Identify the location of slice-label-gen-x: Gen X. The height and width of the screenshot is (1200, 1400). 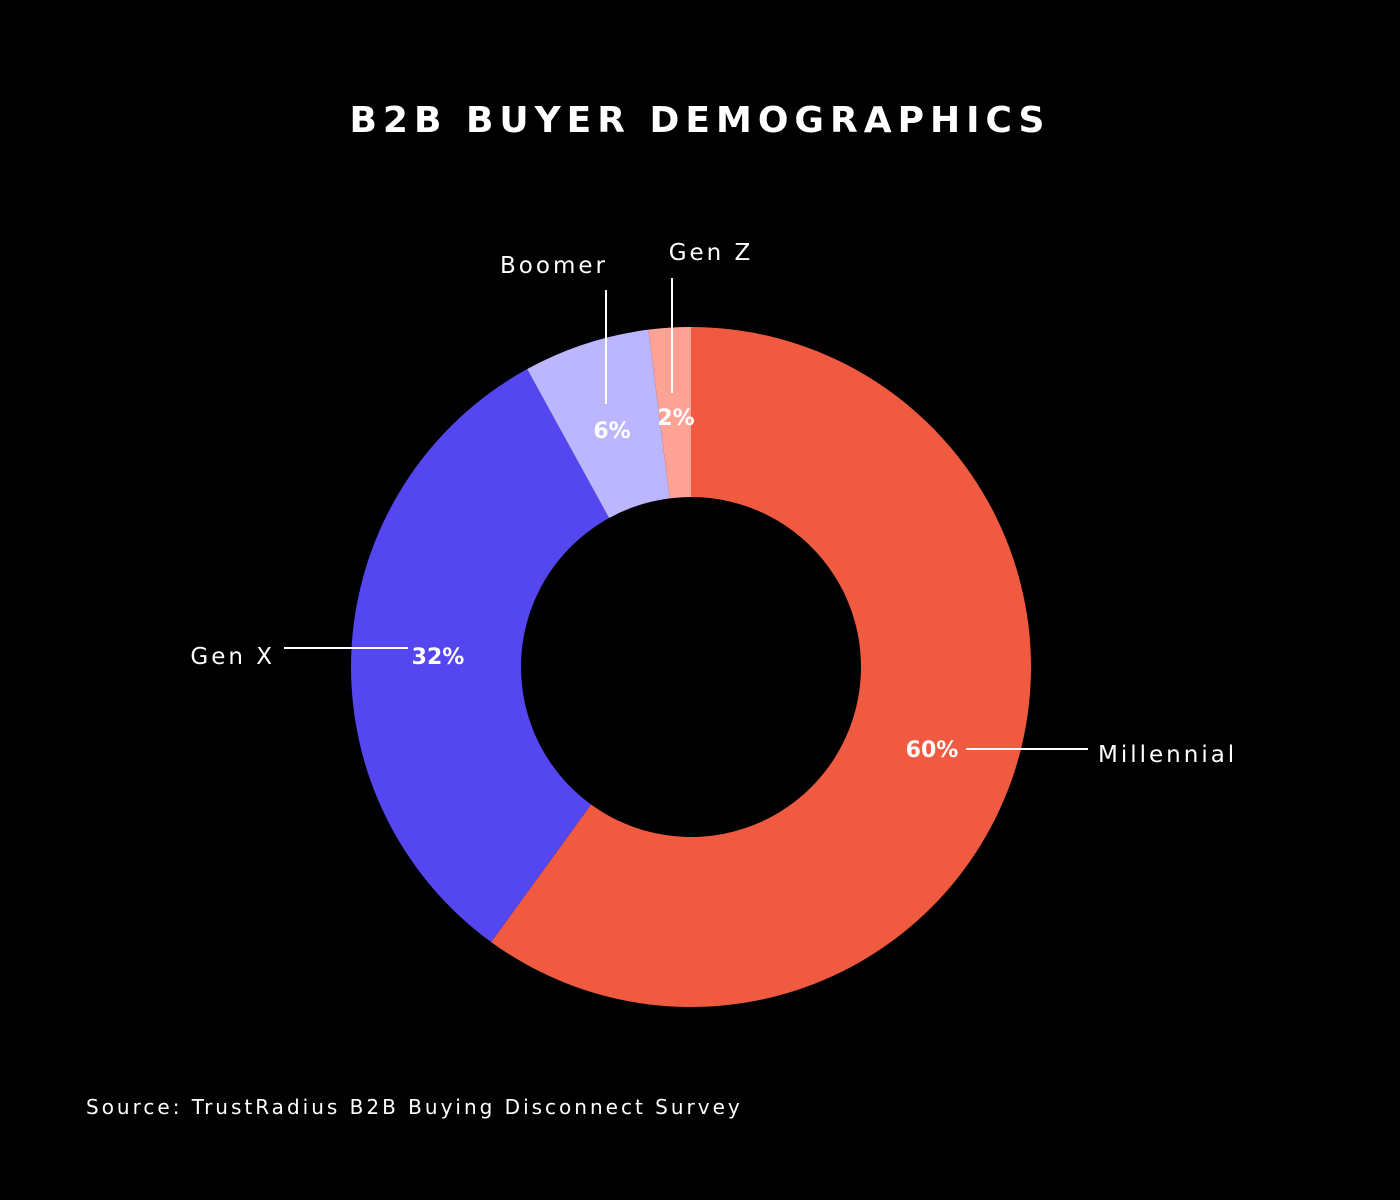
(232, 657).